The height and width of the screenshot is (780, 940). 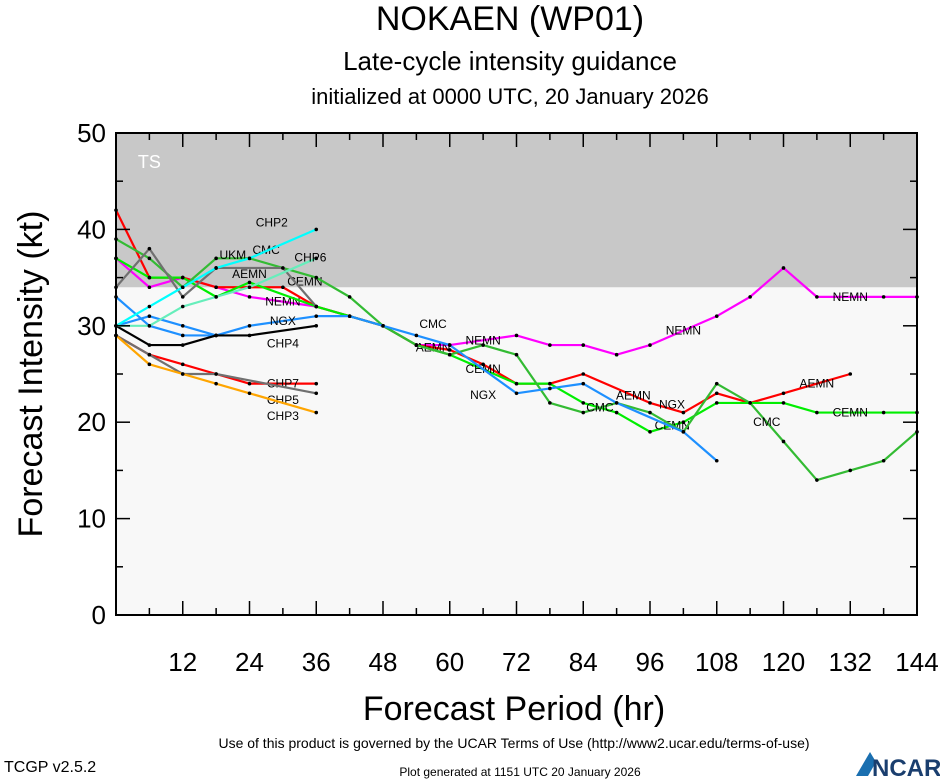 What do you see at coordinates (650, 662) in the screenshot?
I see `x-tick-label: 96` at bounding box center [650, 662].